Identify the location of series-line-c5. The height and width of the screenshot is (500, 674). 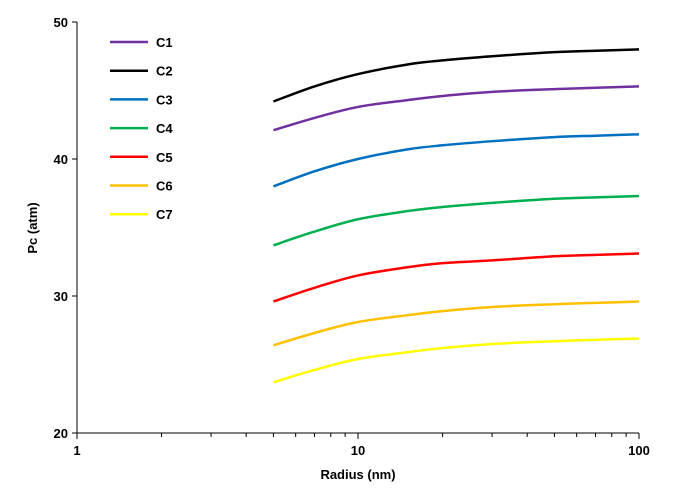
(456, 277).